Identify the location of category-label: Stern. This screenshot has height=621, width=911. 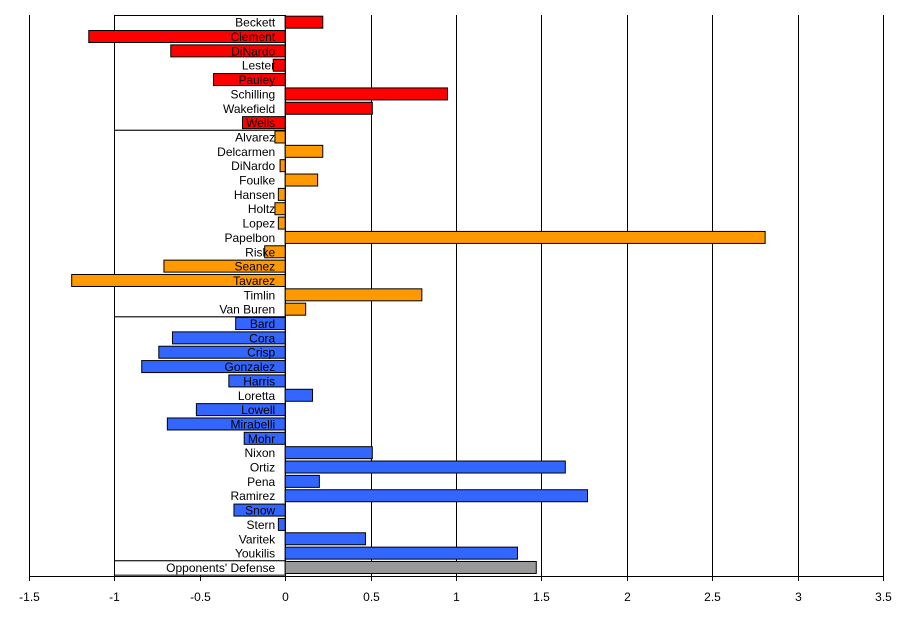
(261, 525).